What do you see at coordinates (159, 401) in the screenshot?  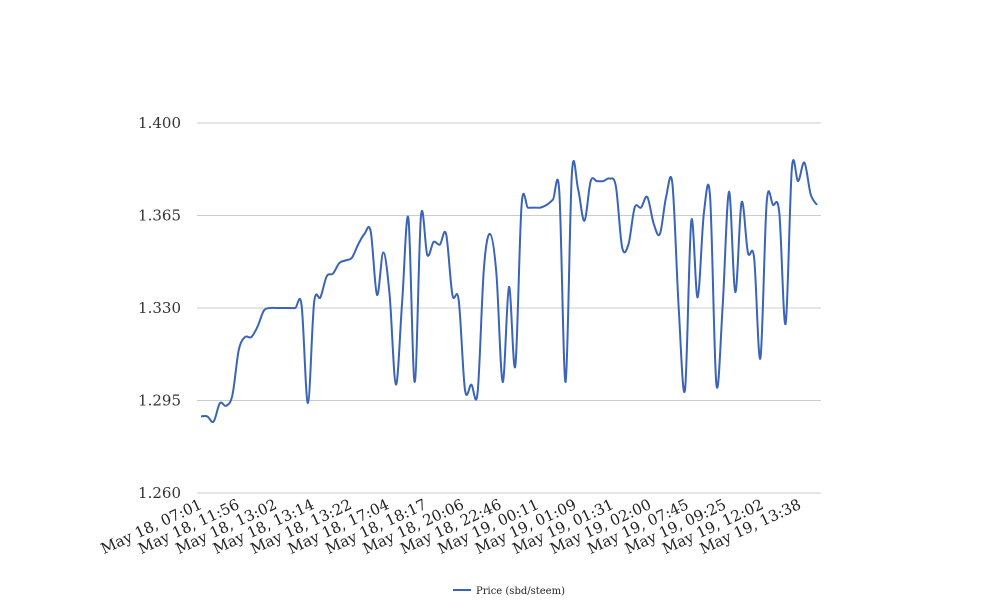 I see `y-tick-label: 1.295` at bounding box center [159, 401].